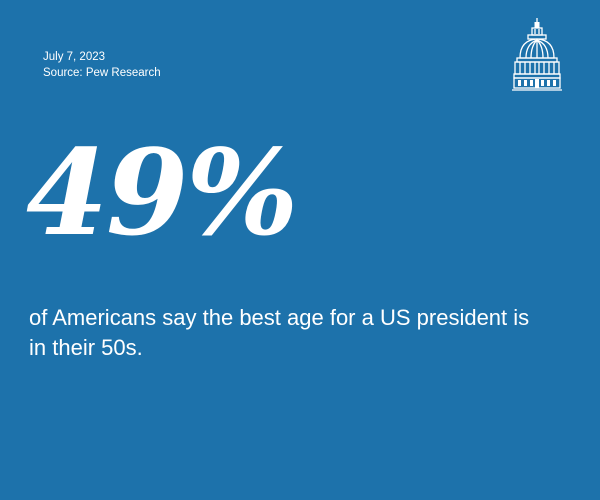 The image size is (600, 500). What do you see at coordinates (162, 192) in the screenshot?
I see `headline-stat: 49%` at bounding box center [162, 192].